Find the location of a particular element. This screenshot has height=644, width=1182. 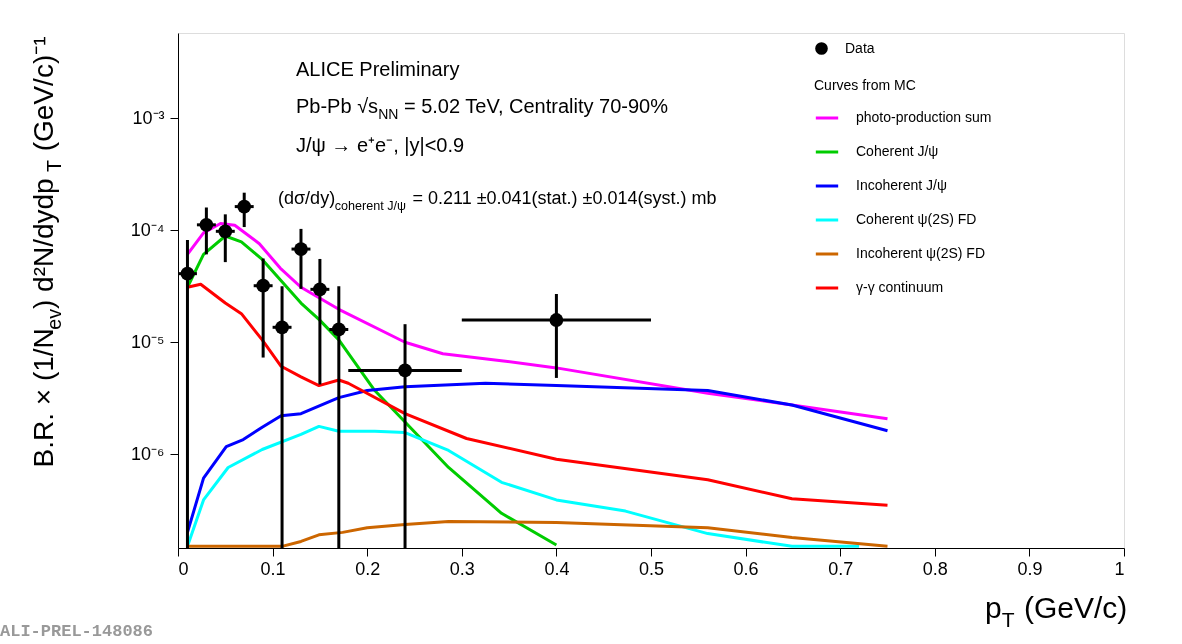

x-tick-label: 0 is located at coordinates (183, 568).